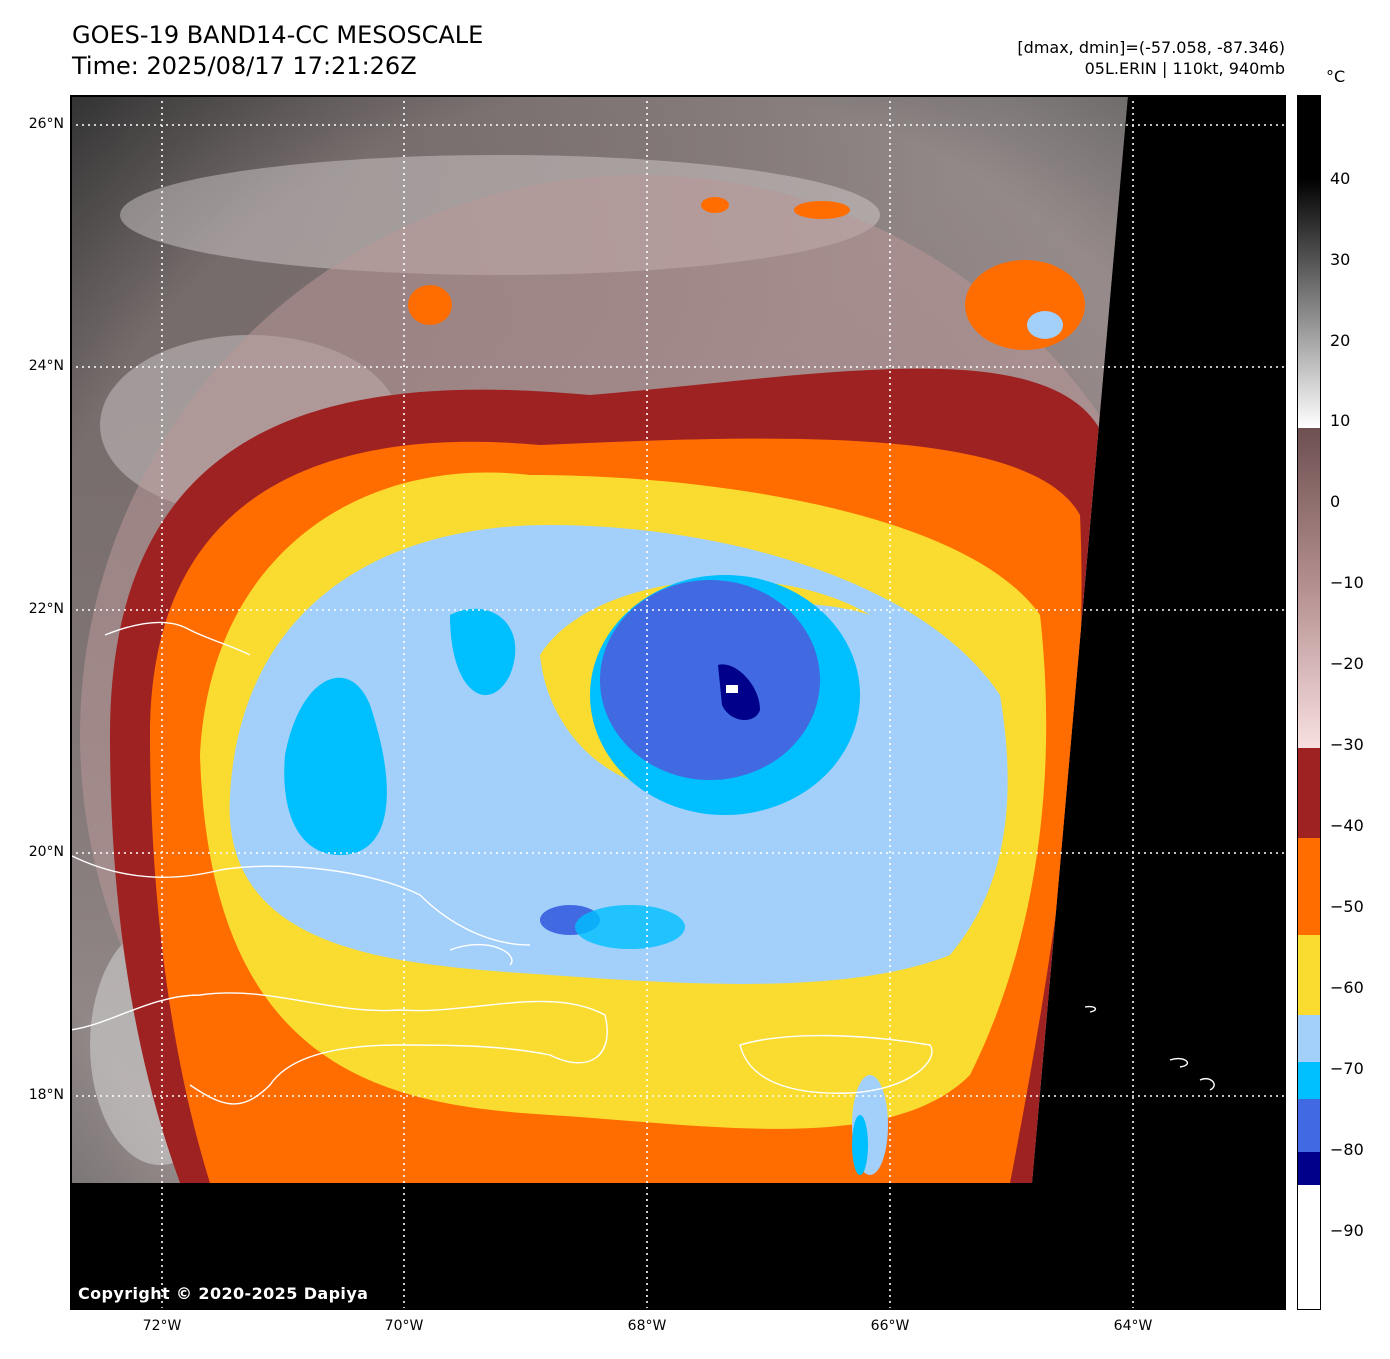 The height and width of the screenshot is (1359, 1390). What do you see at coordinates (46, 852) in the screenshot?
I see `lat-label-20n: 20°N` at bounding box center [46, 852].